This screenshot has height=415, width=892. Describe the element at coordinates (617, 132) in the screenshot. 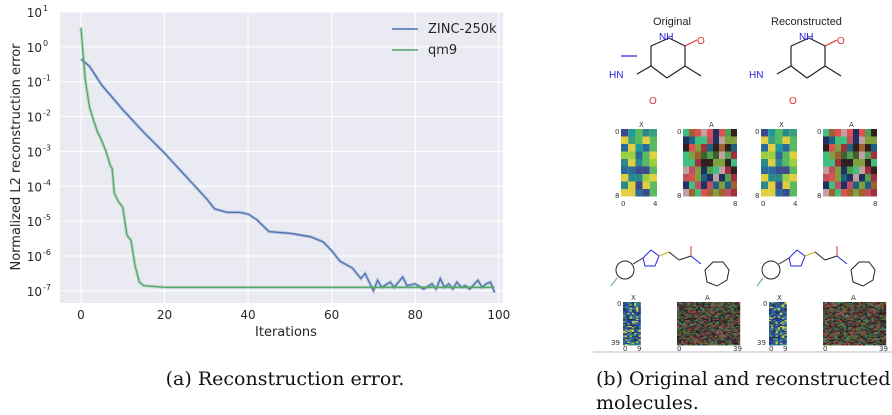

I see `tick-0: 0` at that location.